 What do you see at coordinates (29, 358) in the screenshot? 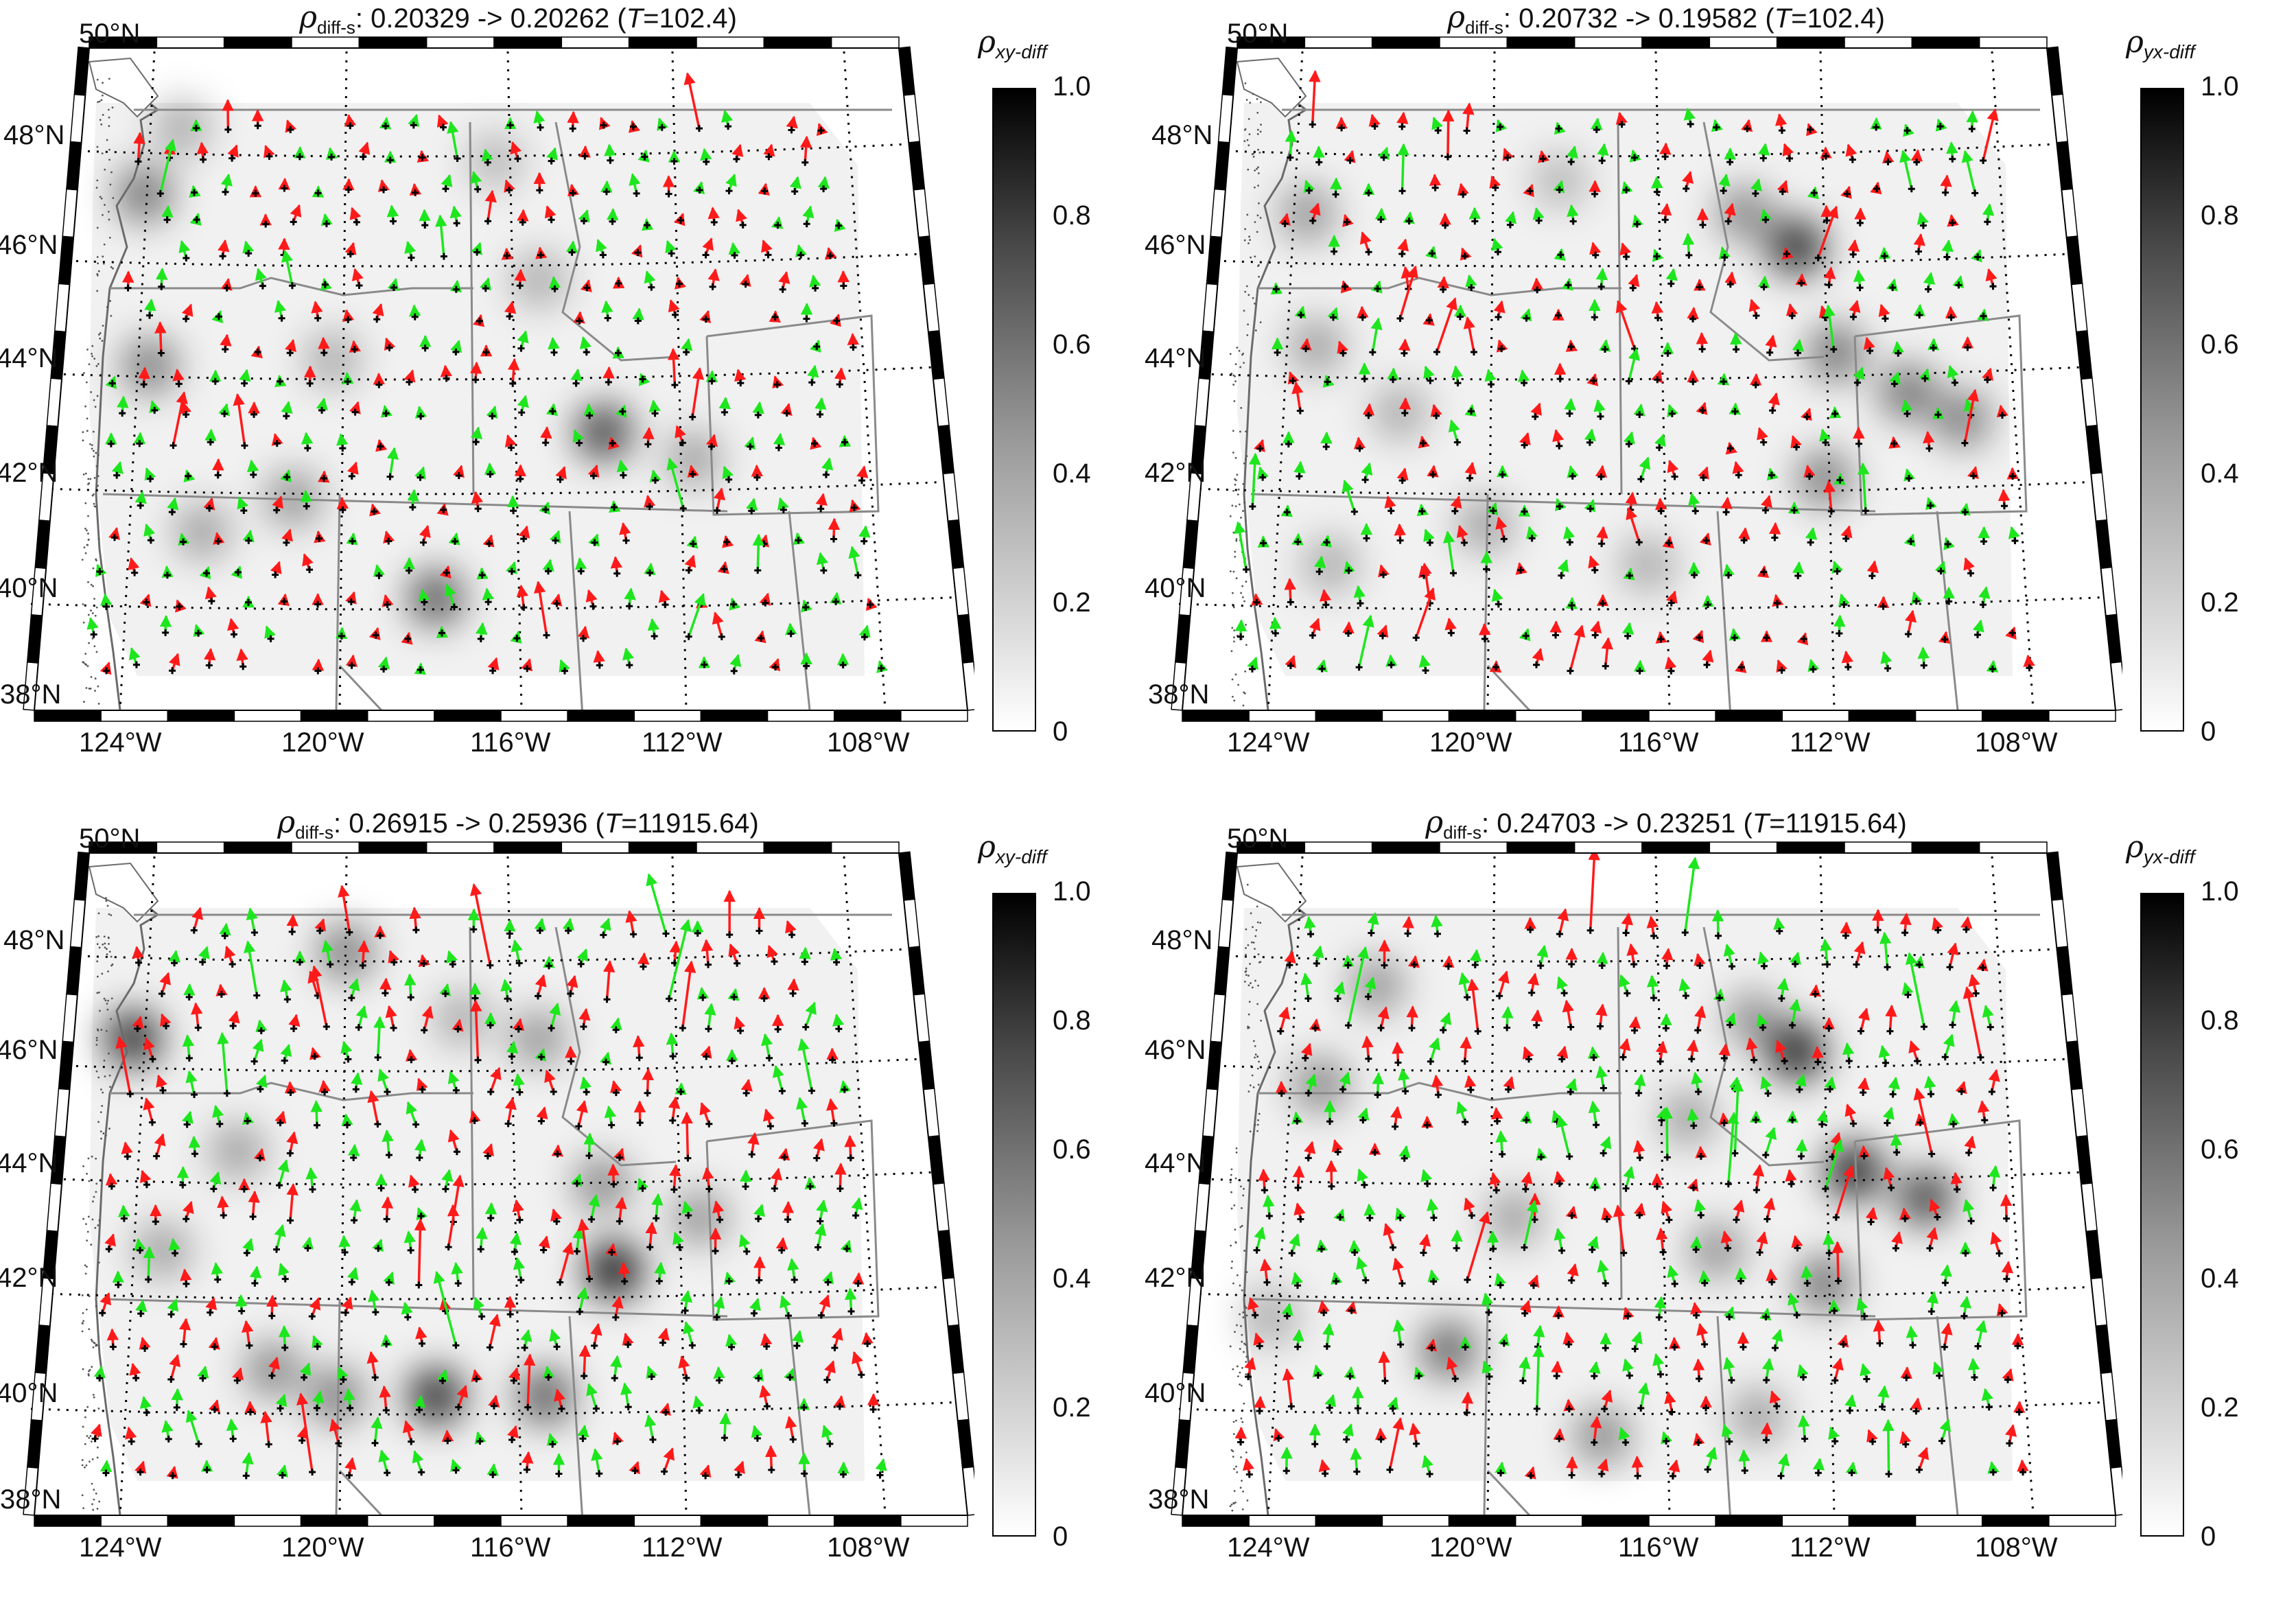
I see `latitude-label: 44°N` at bounding box center [29, 358].